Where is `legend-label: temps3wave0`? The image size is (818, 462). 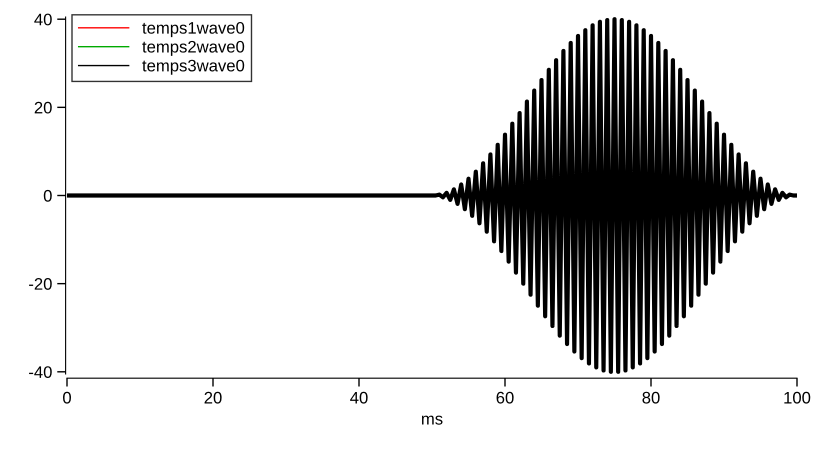
legend-label: temps3wave0 is located at coordinates (193, 67).